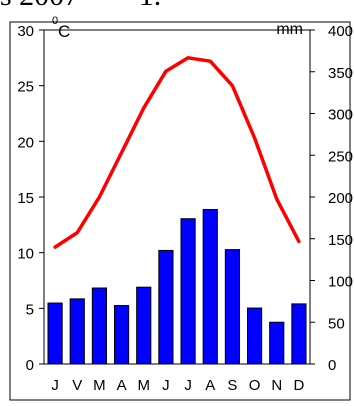 This screenshot has height=406, width=354. I want to click on left-tick-label: 5, so click(30, 309).